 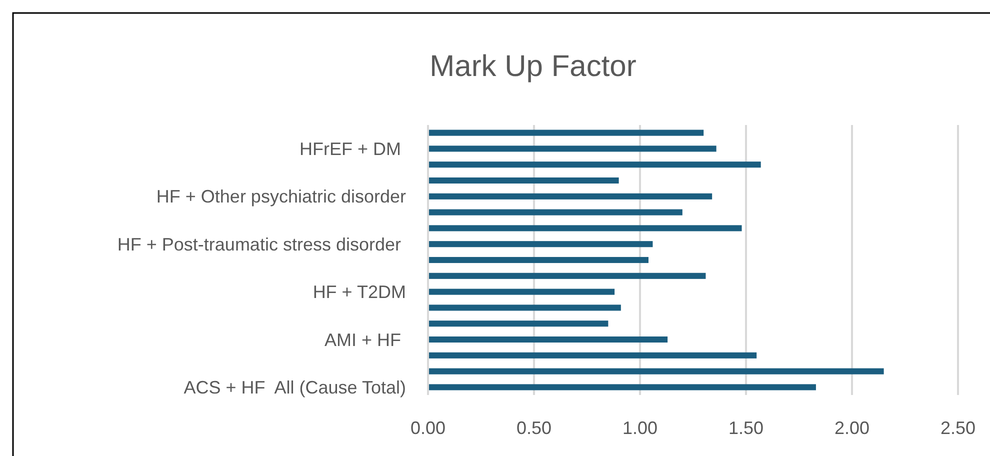 What do you see at coordinates (261, 244) in the screenshot?
I see `y-tick-label: HF + Post-traumatic stress disorder` at bounding box center [261, 244].